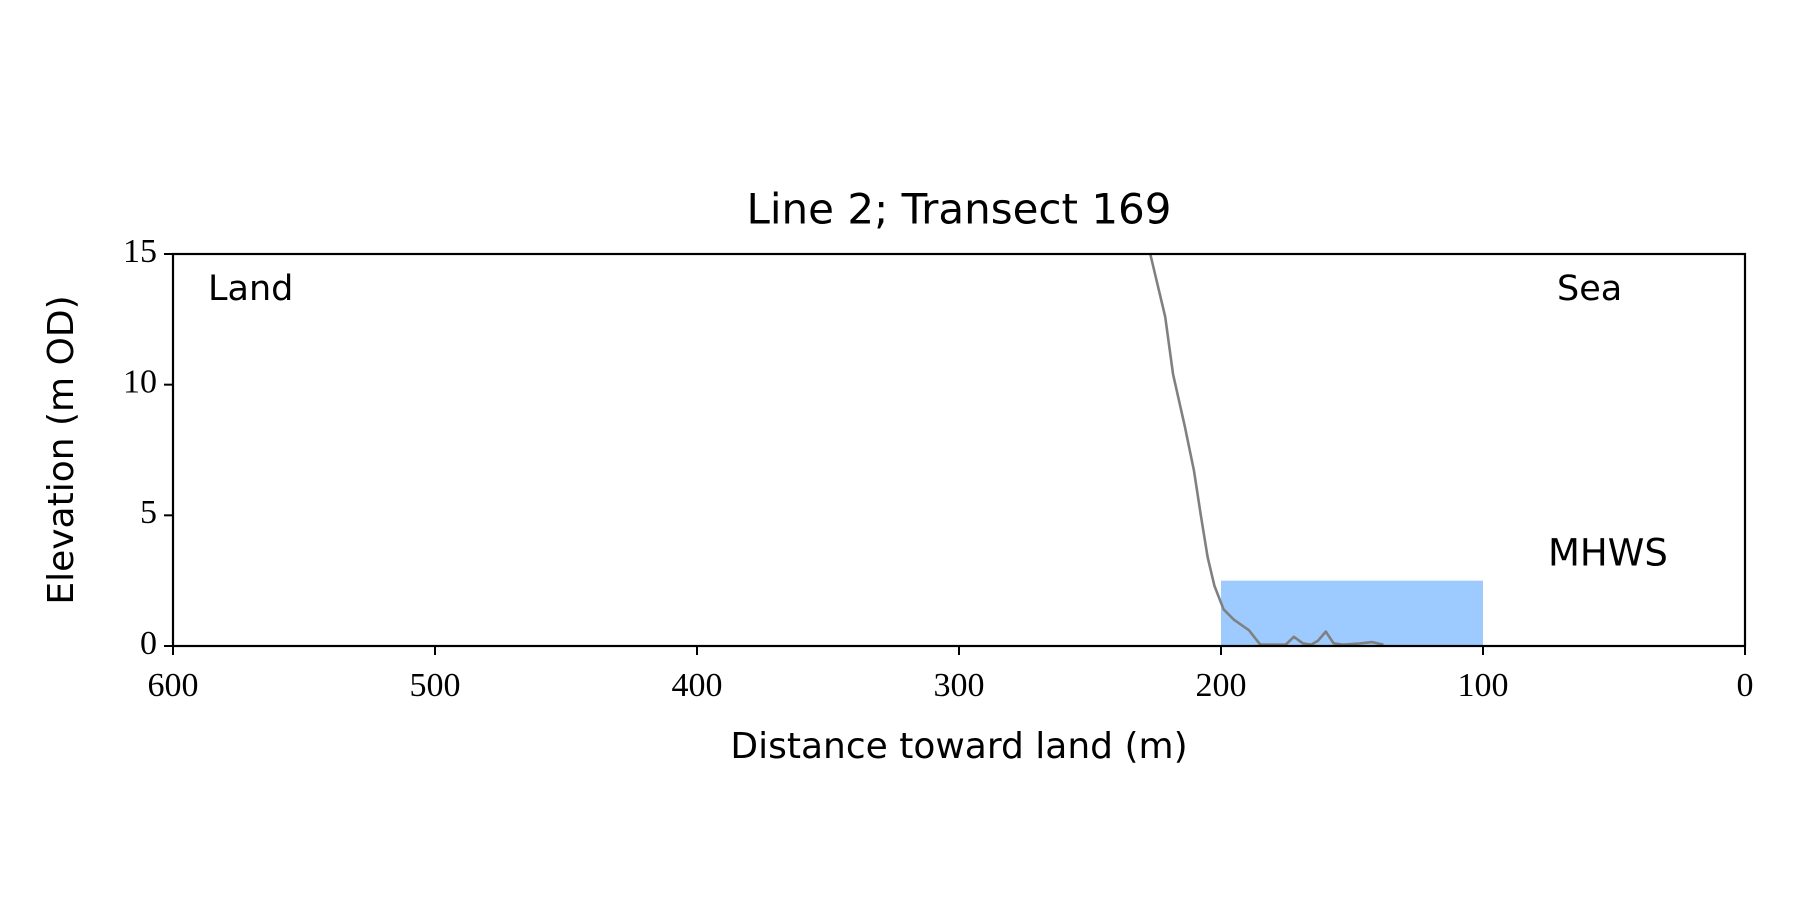 This screenshot has width=1800, height=900. Describe the element at coordinates (958, 746) in the screenshot. I see `x-axis-label: Distance toward land (m)` at that location.